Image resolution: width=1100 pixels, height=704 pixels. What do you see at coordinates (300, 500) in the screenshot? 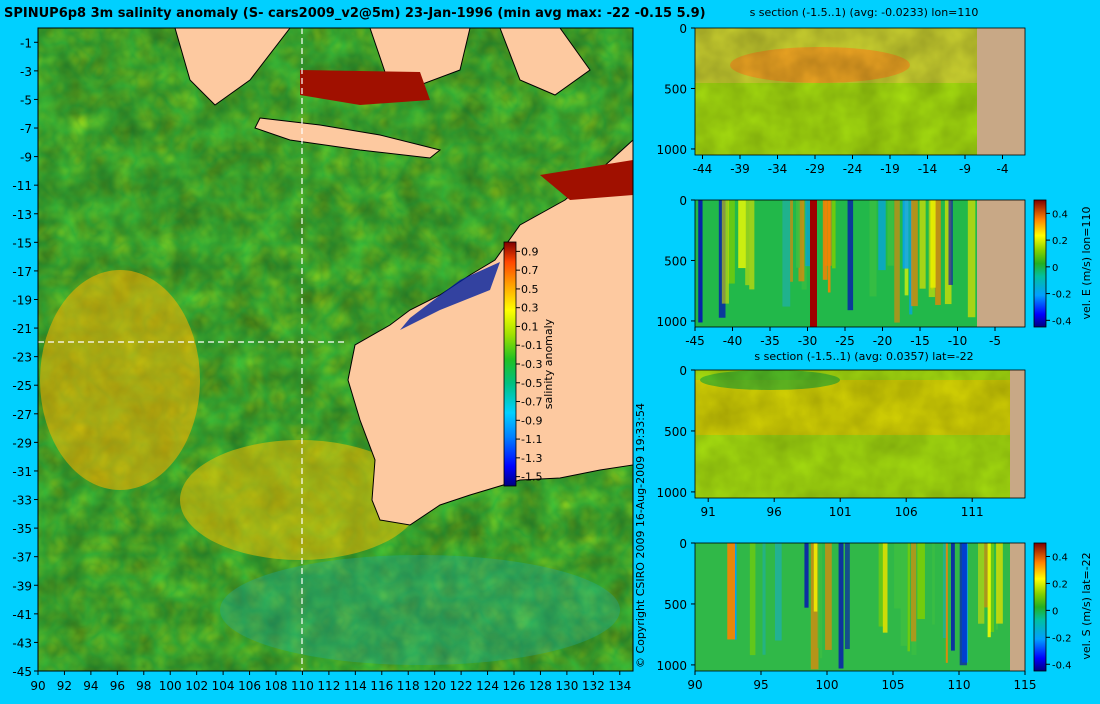
I see `map-warm-patch-south` at bounding box center [300, 500].